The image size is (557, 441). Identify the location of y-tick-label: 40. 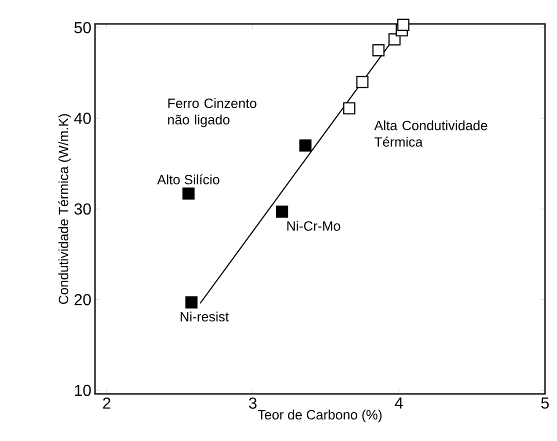
(82, 118).